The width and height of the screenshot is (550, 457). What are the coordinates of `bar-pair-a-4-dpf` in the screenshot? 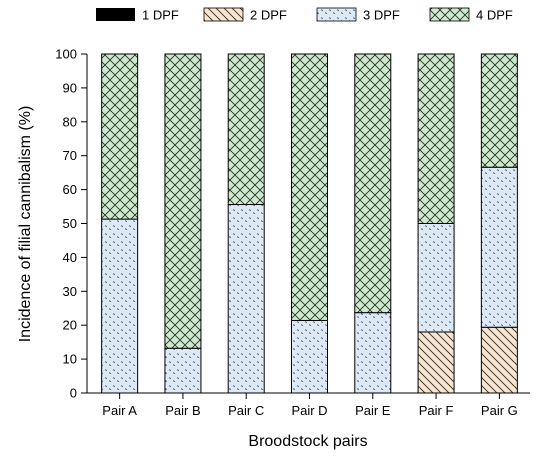 It's located at (120, 136).